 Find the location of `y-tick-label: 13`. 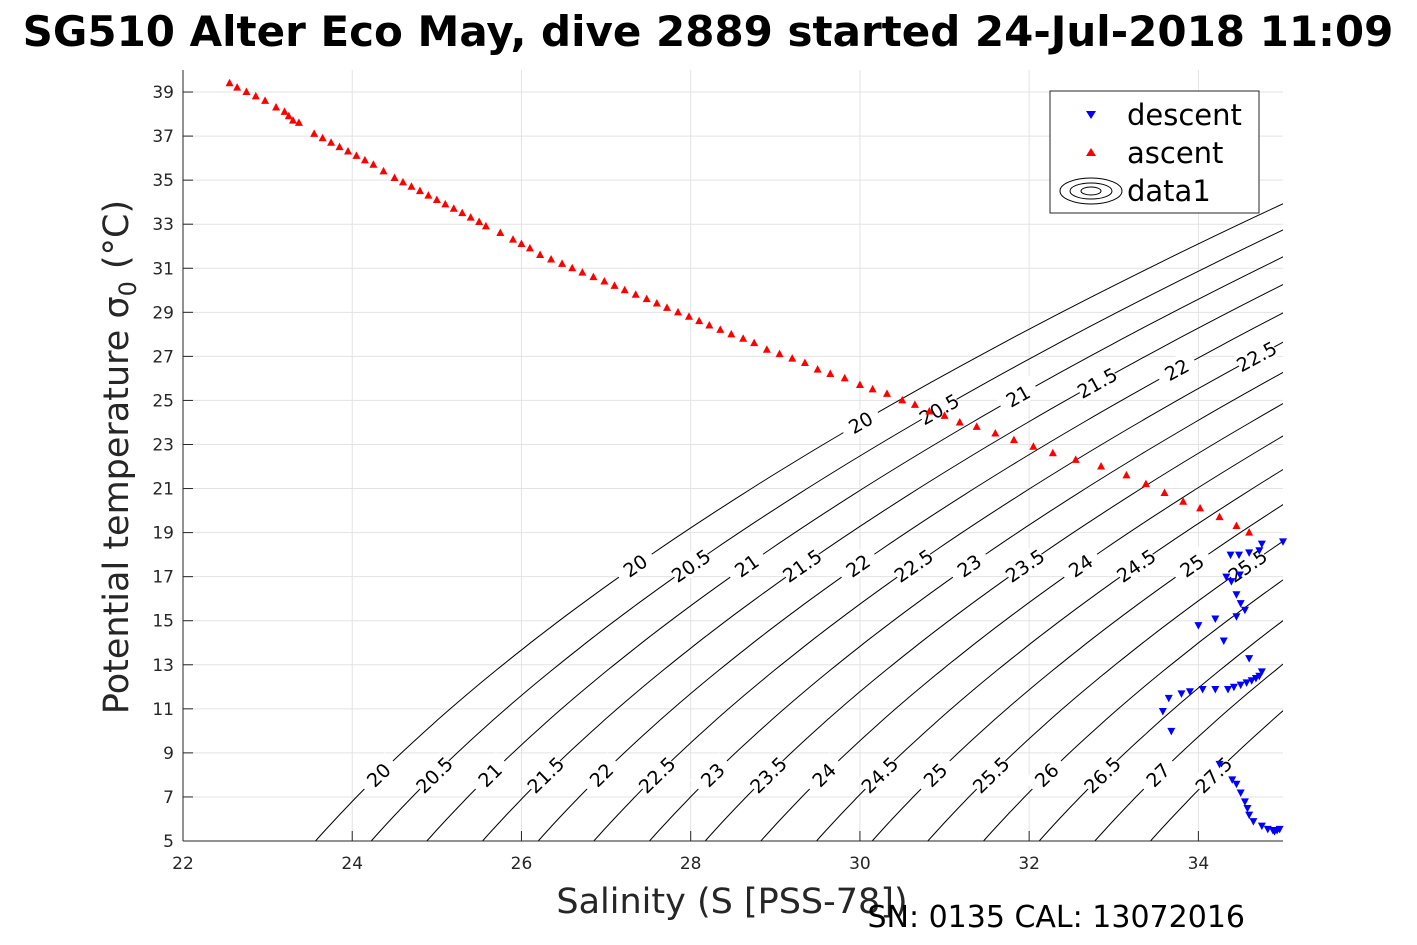

y-tick-label: 13 is located at coordinates (163, 666).